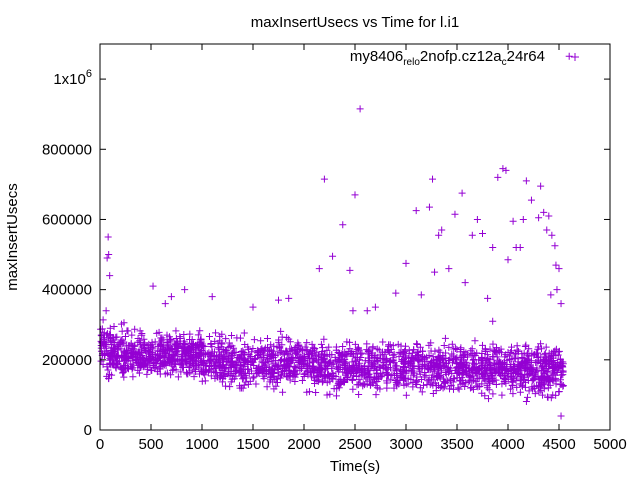 The width and height of the screenshot is (640, 480). I want to click on y-tick-label: 0, so click(88, 430).